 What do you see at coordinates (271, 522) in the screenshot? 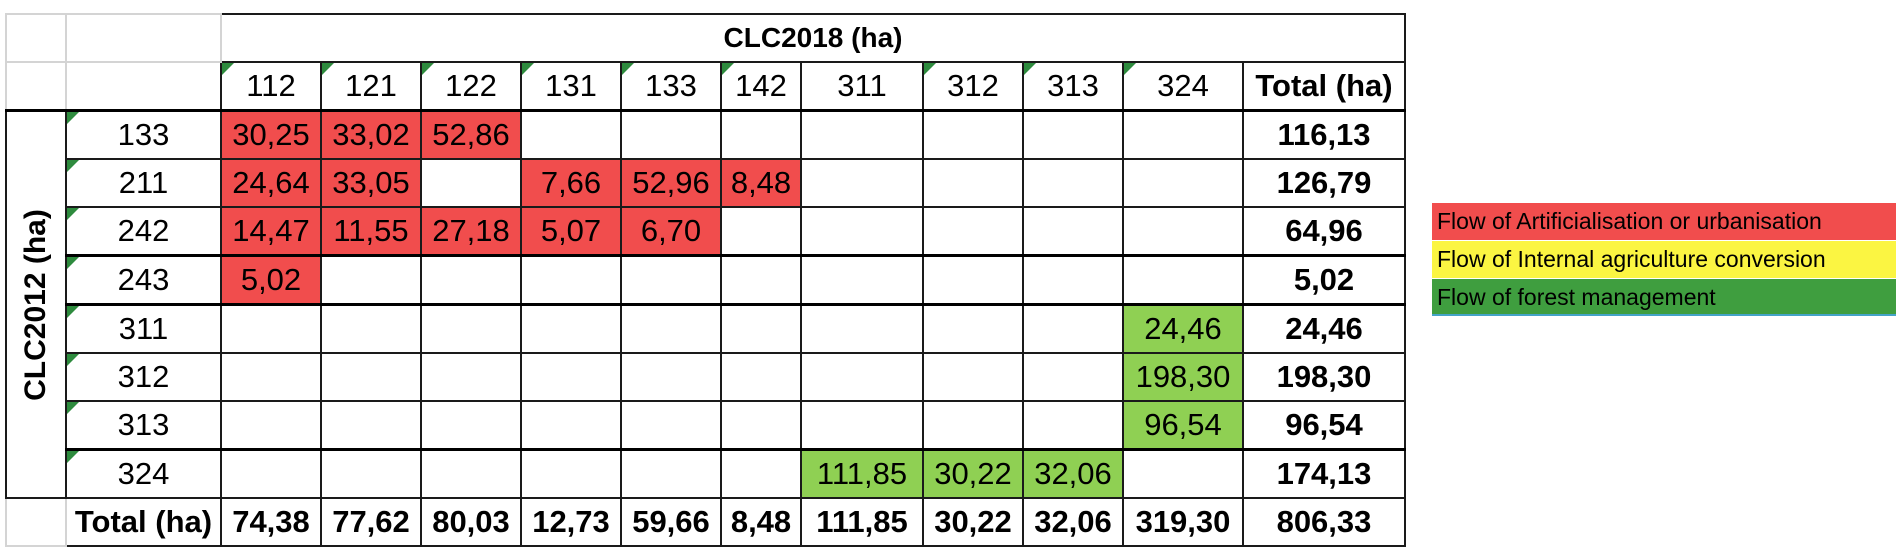
I see `column-total-cell: 74,38` at bounding box center [271, 522].